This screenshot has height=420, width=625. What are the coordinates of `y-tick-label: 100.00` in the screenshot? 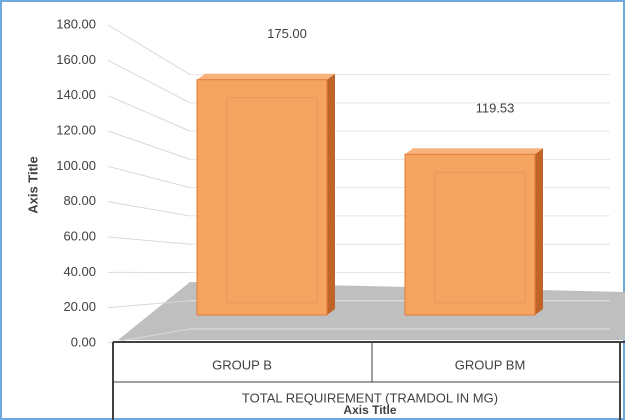 It's located at (76, 165).